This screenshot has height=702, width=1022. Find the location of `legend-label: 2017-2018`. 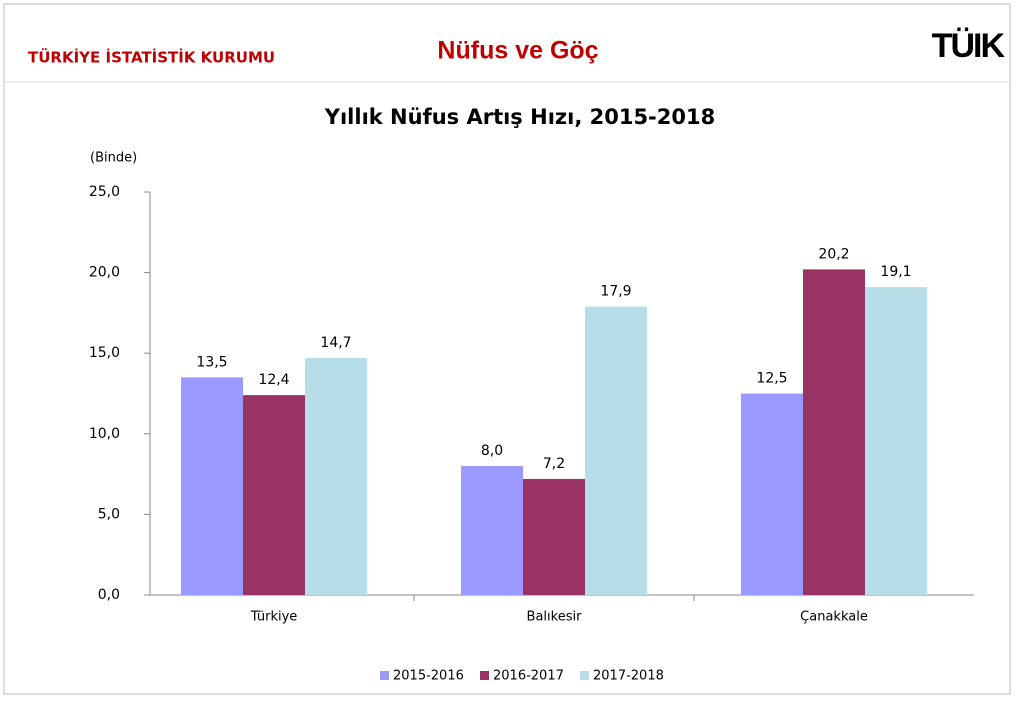

legend-label: 2017-2018 is located at coordinates (628, 676).